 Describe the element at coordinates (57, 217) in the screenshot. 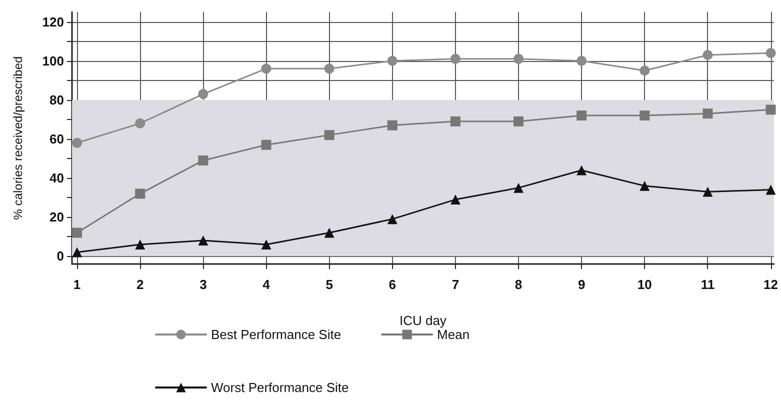

I see `y-tick-label: 20` at that location.